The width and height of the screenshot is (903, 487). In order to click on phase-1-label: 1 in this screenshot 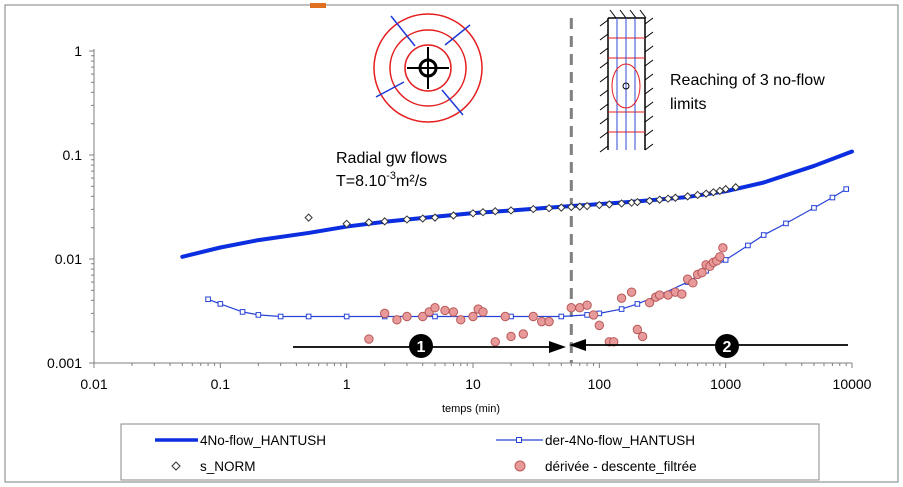, I will do `click(421, 347)`.